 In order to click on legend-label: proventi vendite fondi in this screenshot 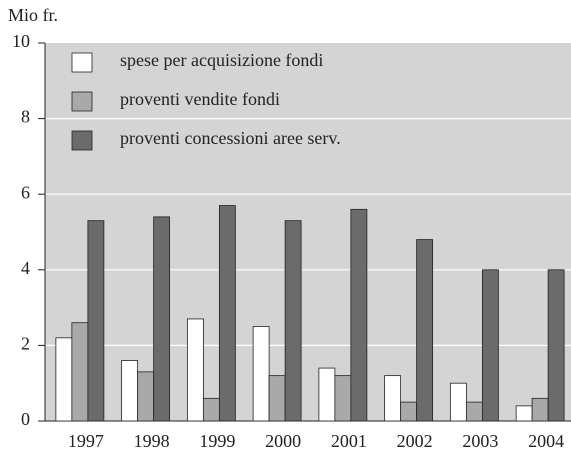, I will do `click(200, 99)`.